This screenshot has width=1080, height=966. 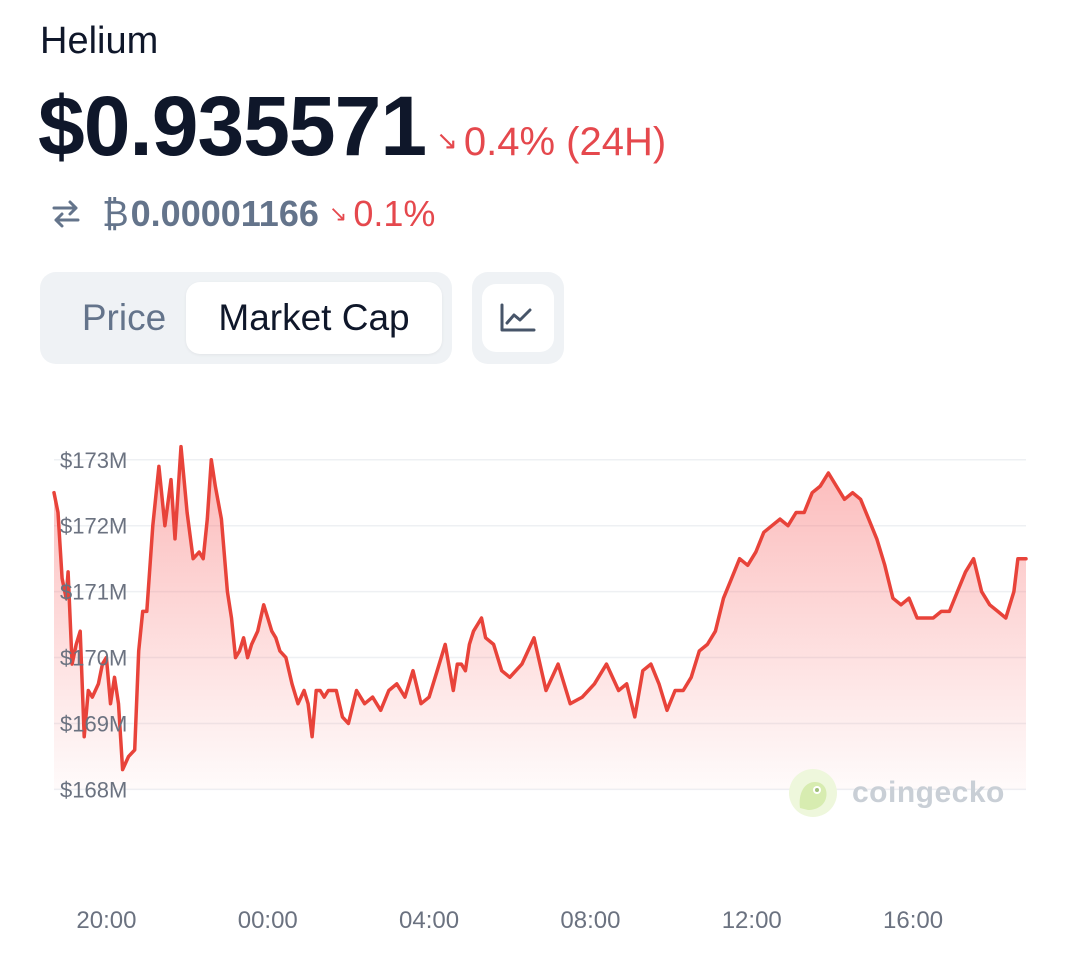 I want to click on btc-change-value: 0.1%, so click(x=394, y=213).